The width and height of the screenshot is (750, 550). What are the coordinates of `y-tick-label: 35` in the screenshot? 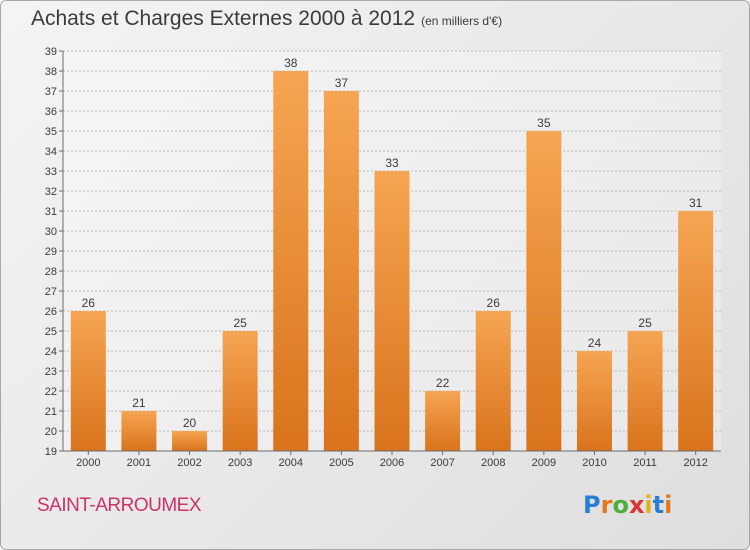 It's located at (51, 132).